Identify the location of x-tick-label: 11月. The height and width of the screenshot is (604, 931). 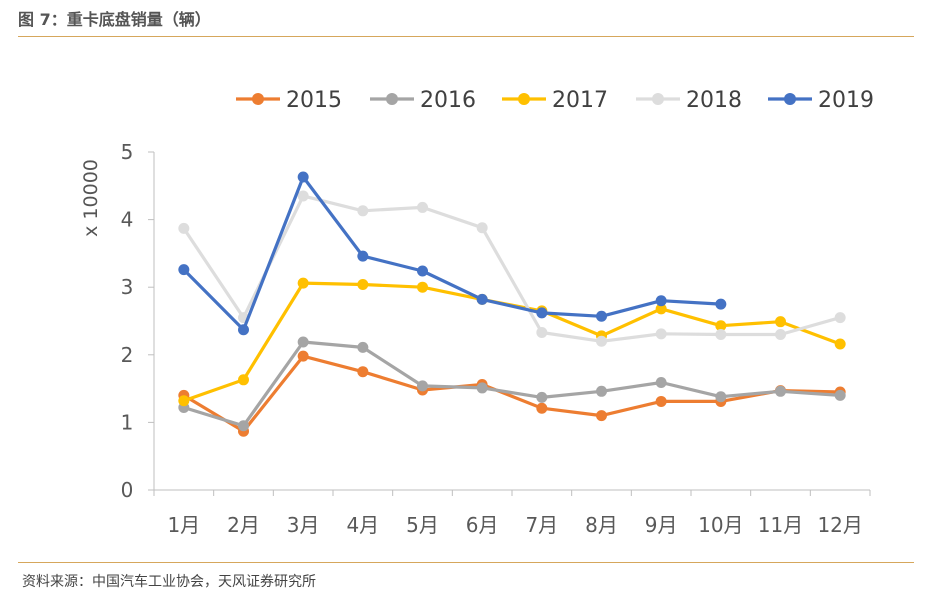
(780, 525).